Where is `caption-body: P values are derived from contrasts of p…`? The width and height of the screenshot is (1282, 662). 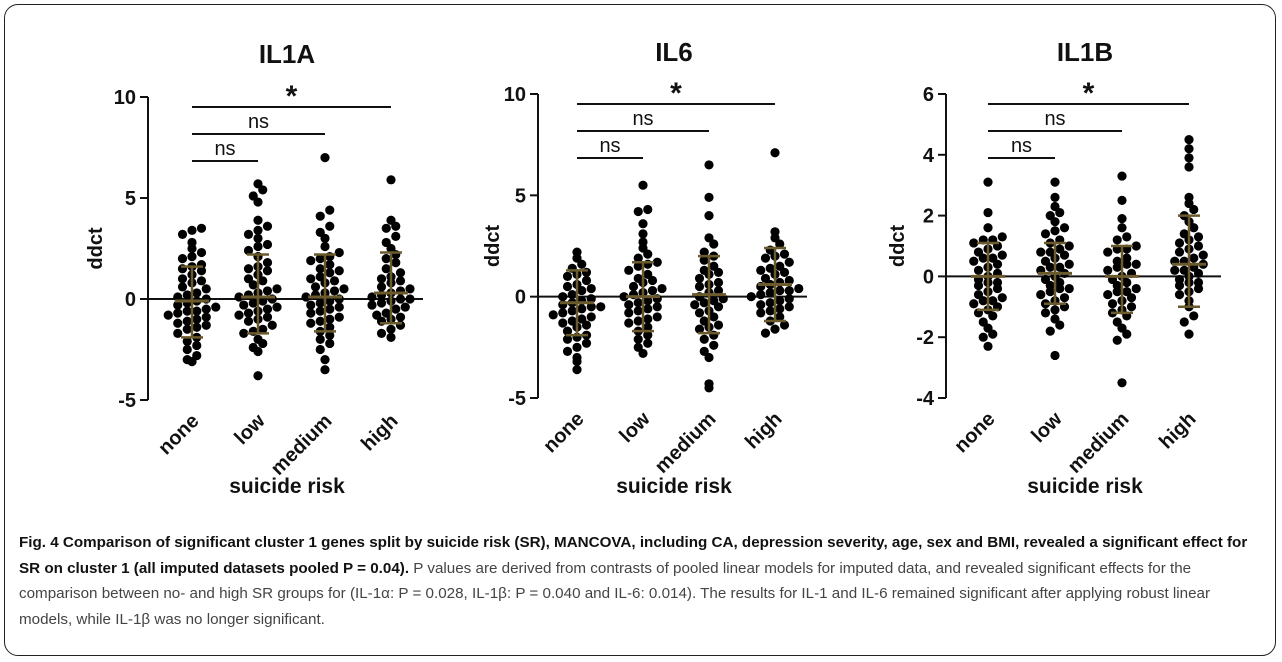 caption-body: P values are derived from contrasts of p… is located at coordinates (615, 593).